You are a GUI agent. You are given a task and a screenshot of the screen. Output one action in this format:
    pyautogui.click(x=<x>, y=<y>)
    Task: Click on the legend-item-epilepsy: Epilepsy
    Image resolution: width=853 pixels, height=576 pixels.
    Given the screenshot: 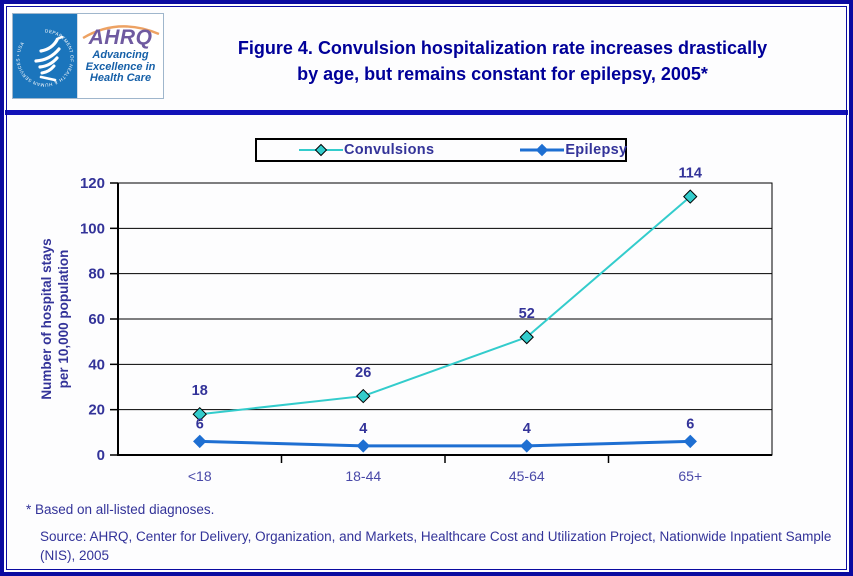 What is the action you would take?
    pyautogui.click(x=573, y=150)
    